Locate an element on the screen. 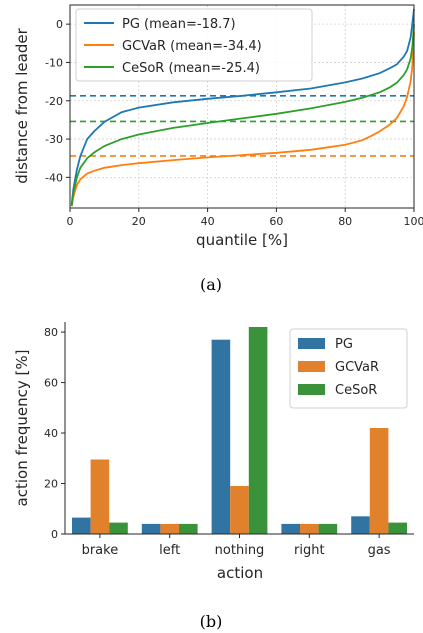 Image resolution: width=423 pixels, height=633 pixels. chart-b-xtick-label: brake is located at coordinates (100, 550).